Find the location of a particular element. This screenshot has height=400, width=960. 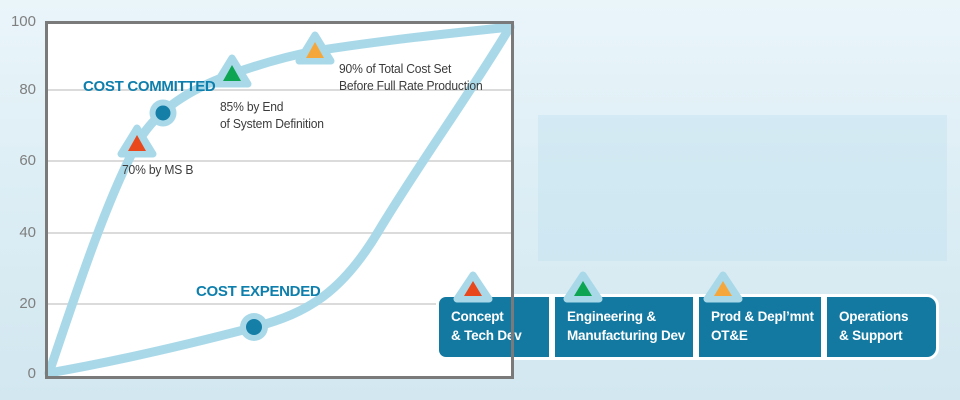

phase-box-concept-tech-dev: Concept & Tech Dev is located at coordinates (494, 315).